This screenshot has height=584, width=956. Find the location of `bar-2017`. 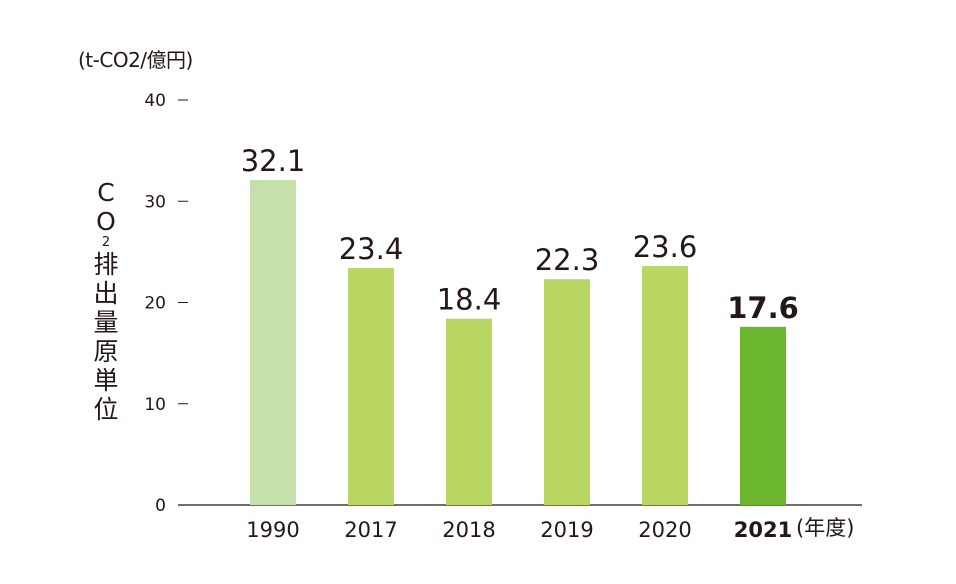

bar-2017 is located at coordinates (371, 386).